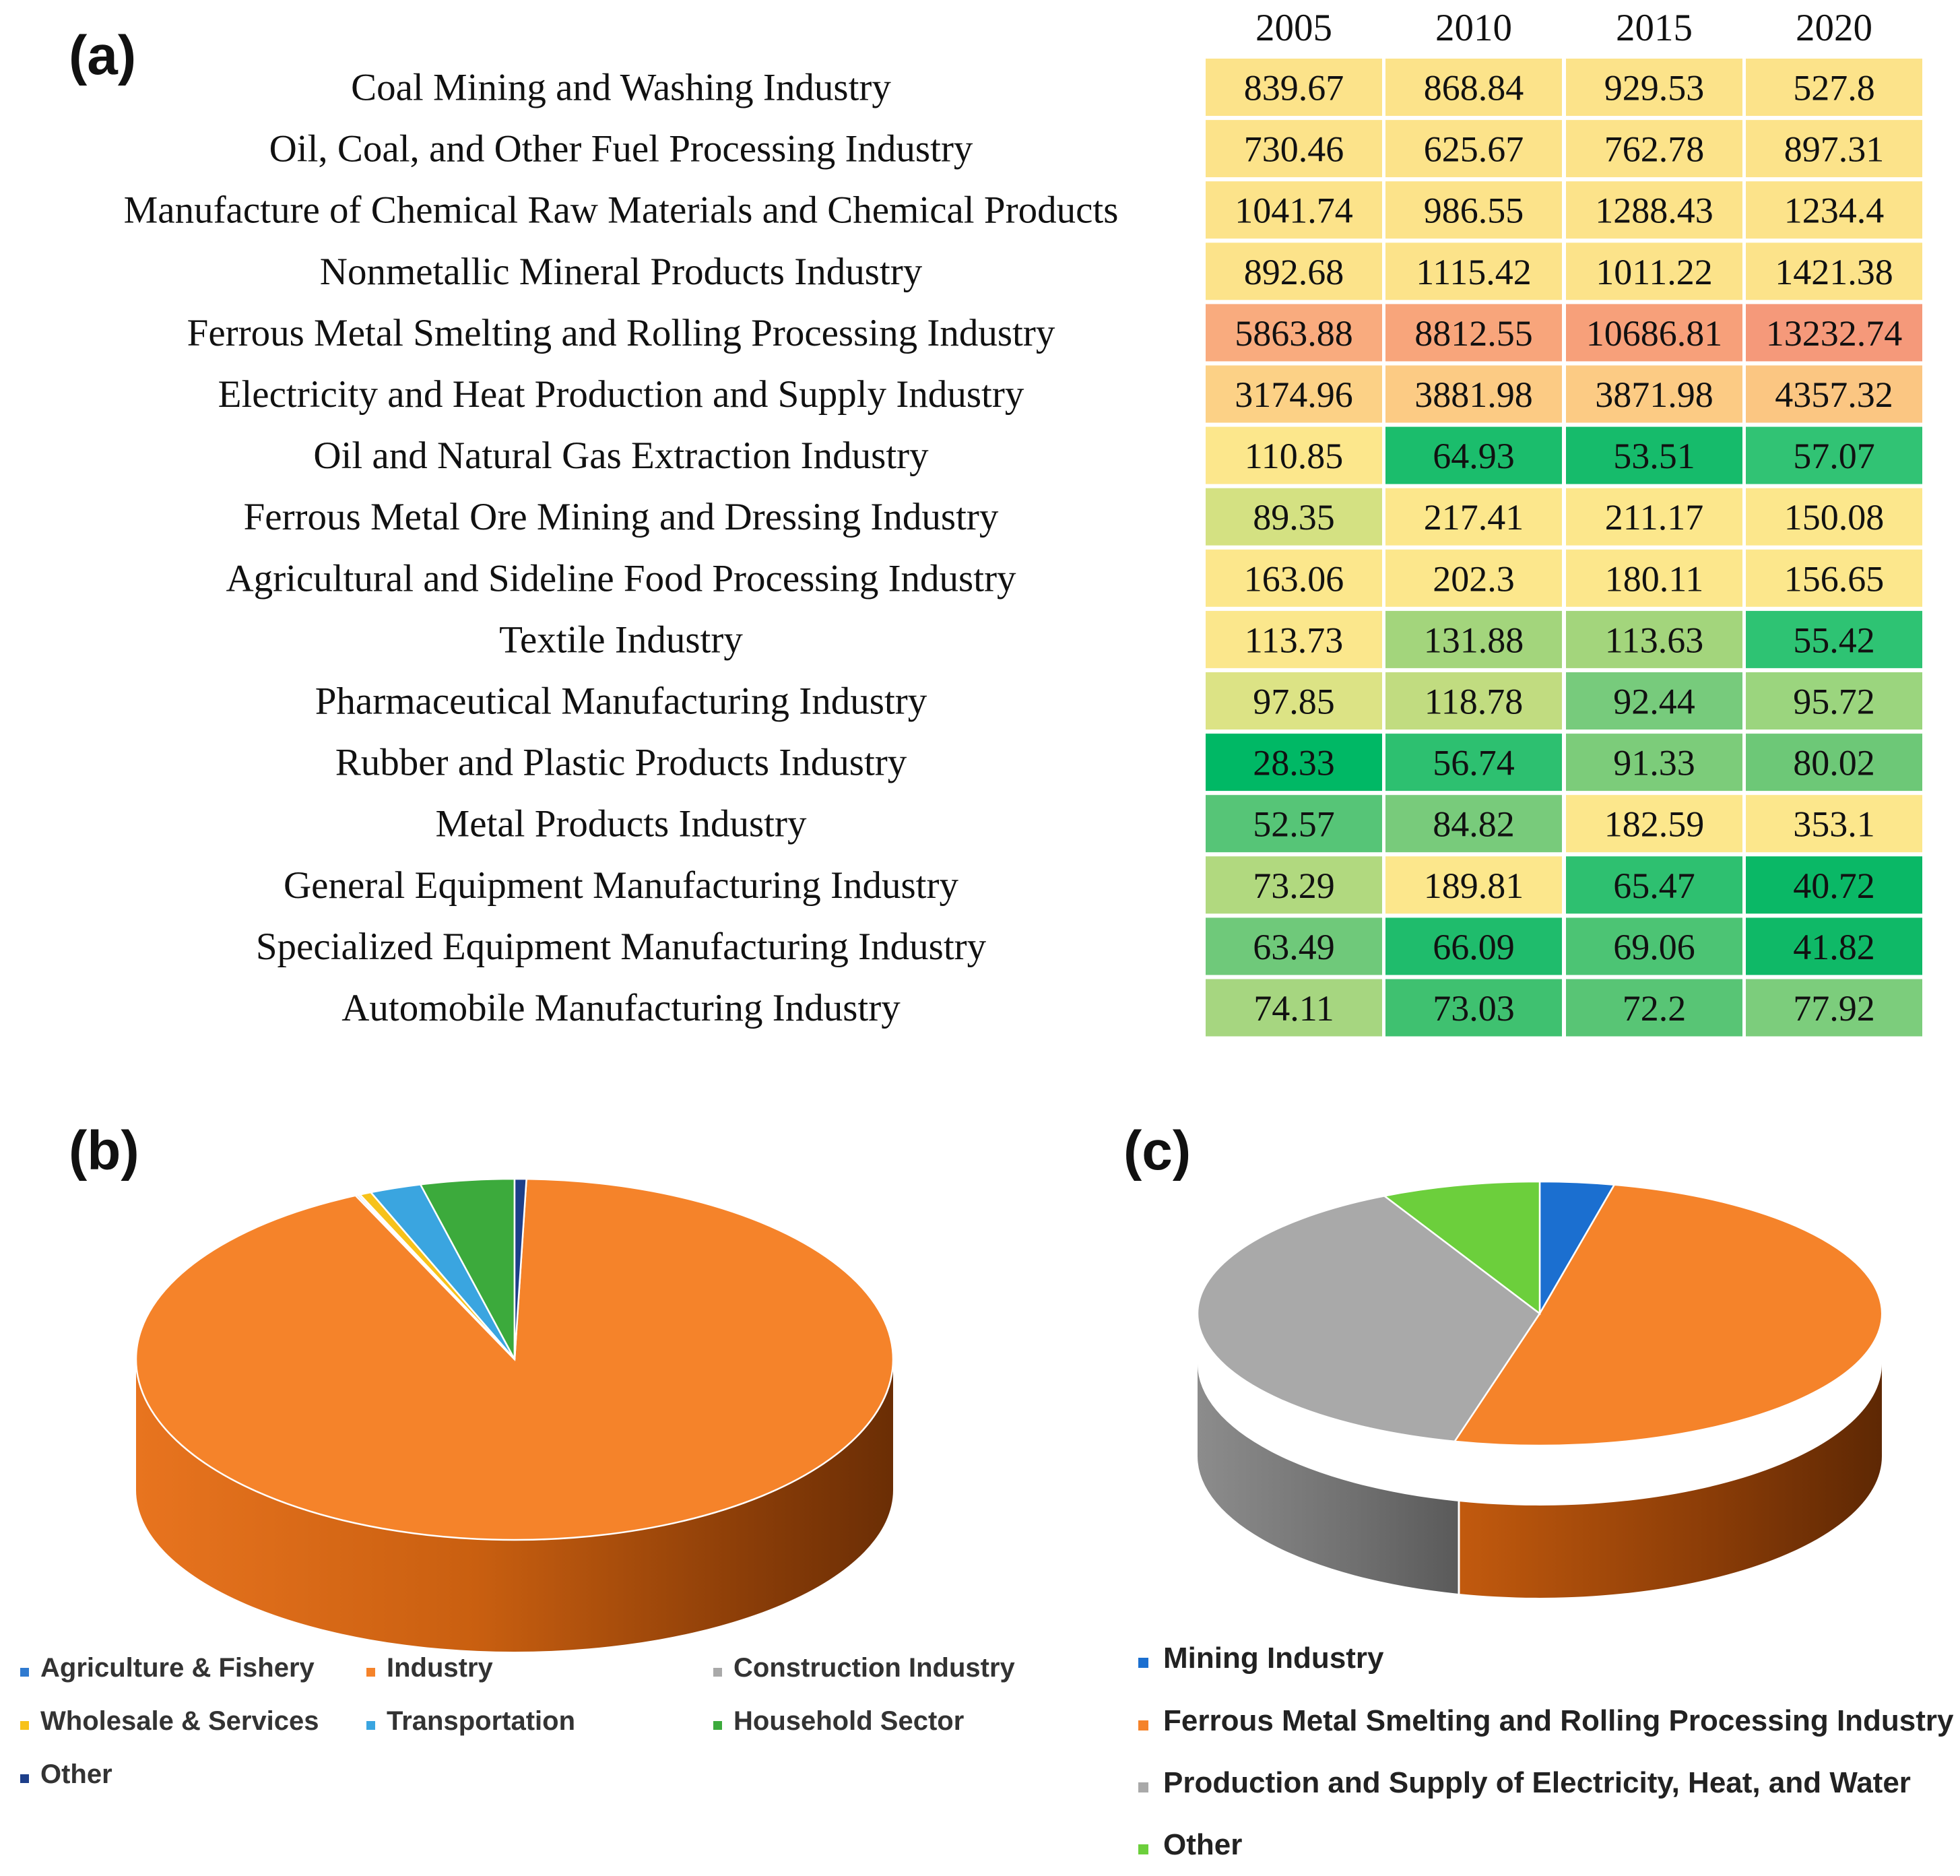 The height and width of the screenshot is (1876, 1960). Describe the element at coordinates (1835, 517) in the screenshot. I see `heat-cell-value: 150.08` at that location.